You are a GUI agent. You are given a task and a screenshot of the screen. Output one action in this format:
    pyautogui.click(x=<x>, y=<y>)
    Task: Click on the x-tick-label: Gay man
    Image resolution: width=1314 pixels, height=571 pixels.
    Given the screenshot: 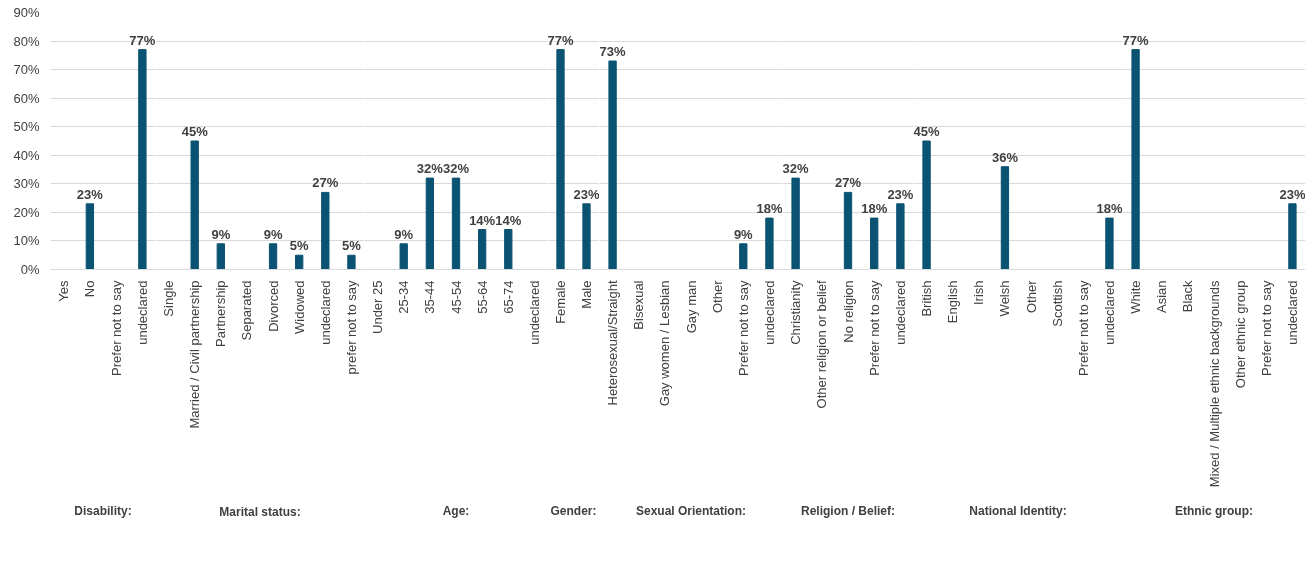 What is the action you would take?
    pyautogui.click(x=691, y=307)
    